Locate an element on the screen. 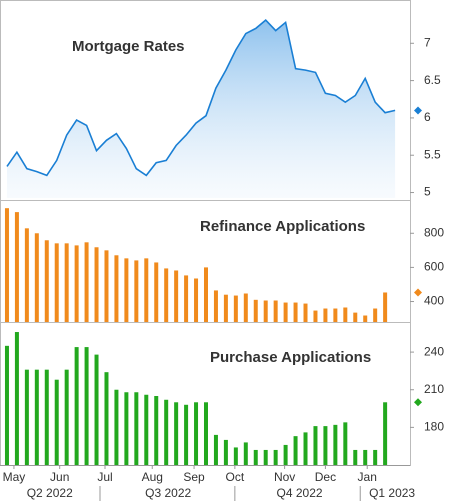  x-tick-label: Jan is located at coordinates (367, 477).